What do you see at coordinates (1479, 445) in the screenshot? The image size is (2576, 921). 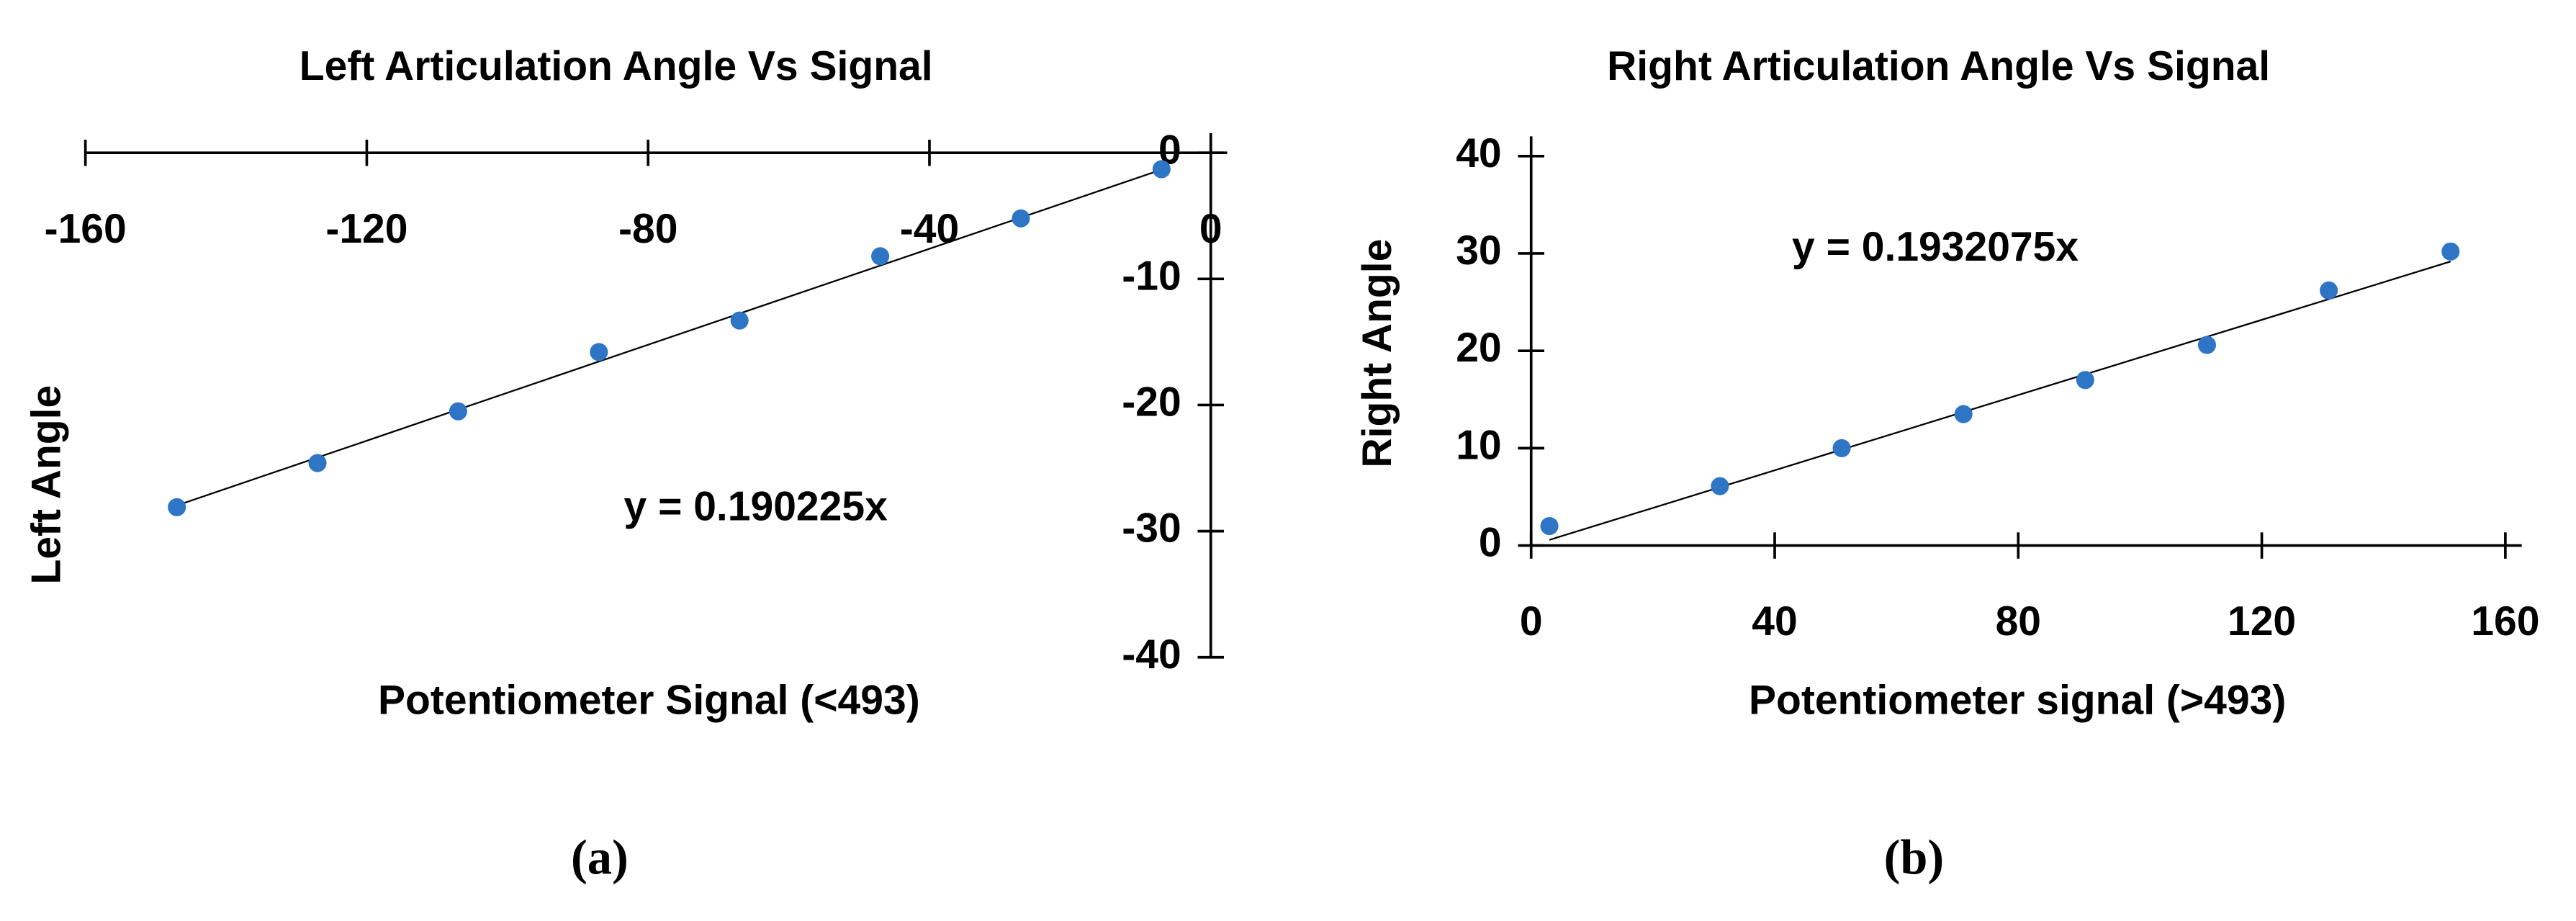 I see `y-tick-label: 10` at bounding box center [1479, 445].